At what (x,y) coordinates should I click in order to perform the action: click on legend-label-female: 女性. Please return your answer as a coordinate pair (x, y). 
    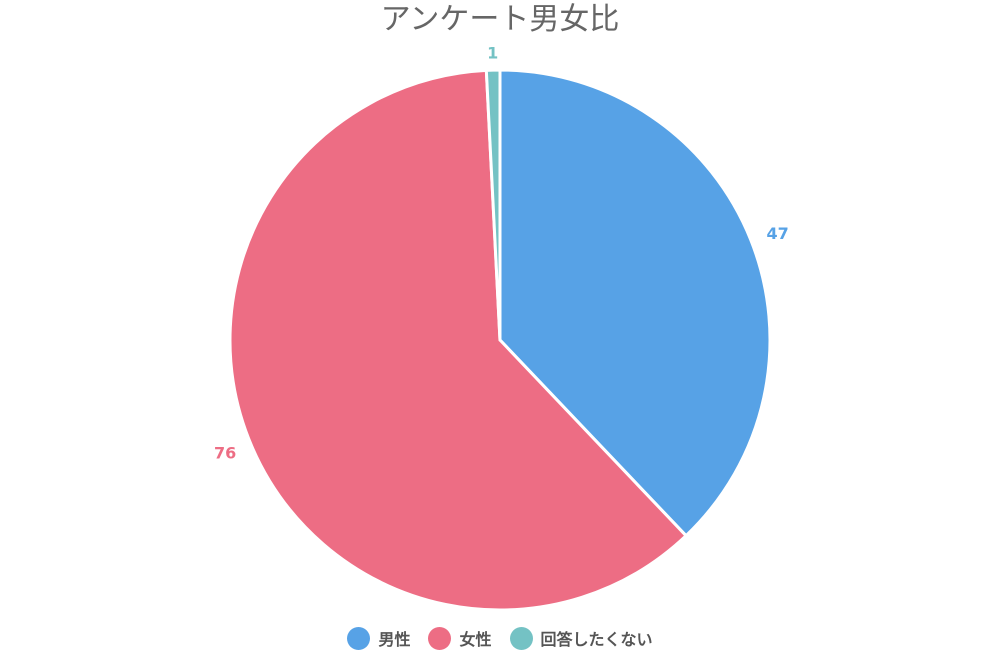
    Looking at the image, I should click on (475, 639).